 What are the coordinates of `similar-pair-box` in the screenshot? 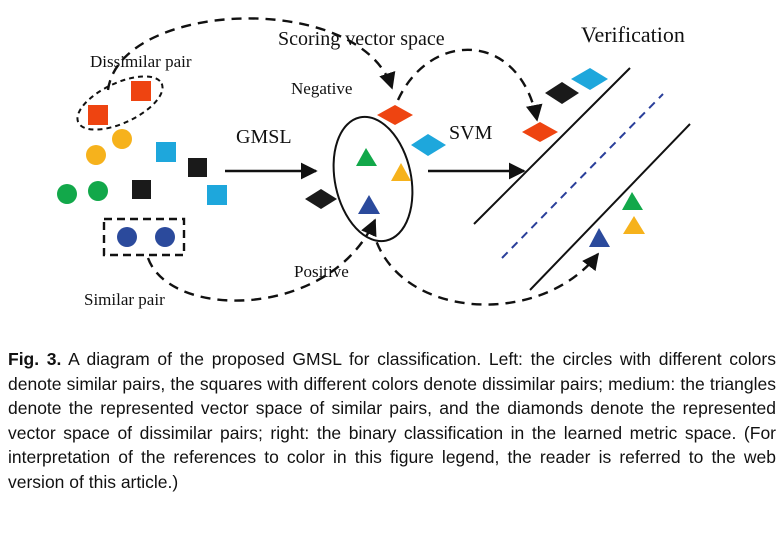 It's located at (144, 237).